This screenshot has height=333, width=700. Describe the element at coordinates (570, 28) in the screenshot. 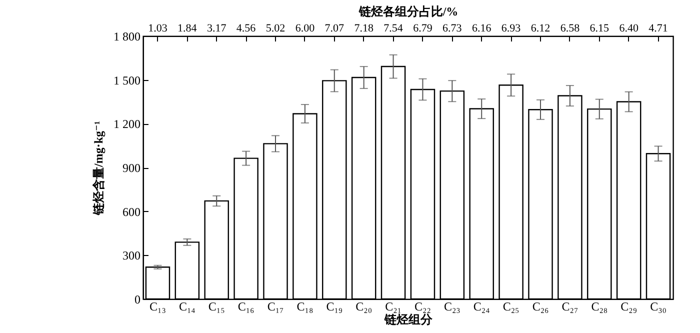

I see `text: 6.58` at that location.